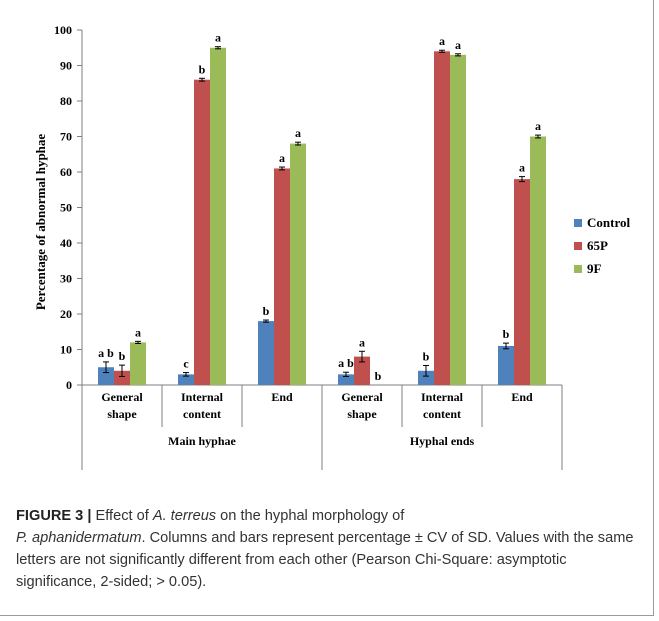 The height and width of the screenshot is (621, 659). I want to click on caption-species-2: P. aphanidermatum, so click(79, 538).